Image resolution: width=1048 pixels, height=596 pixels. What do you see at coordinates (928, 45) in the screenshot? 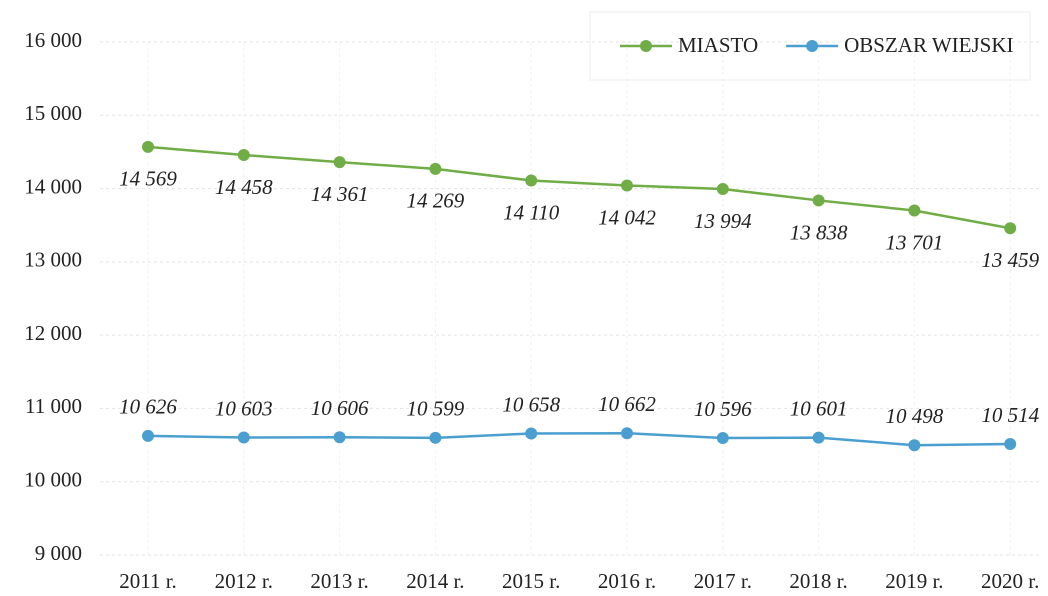
I see `legend-label: OBSZAR WIEJSKI` at bounding box center [928, 45].